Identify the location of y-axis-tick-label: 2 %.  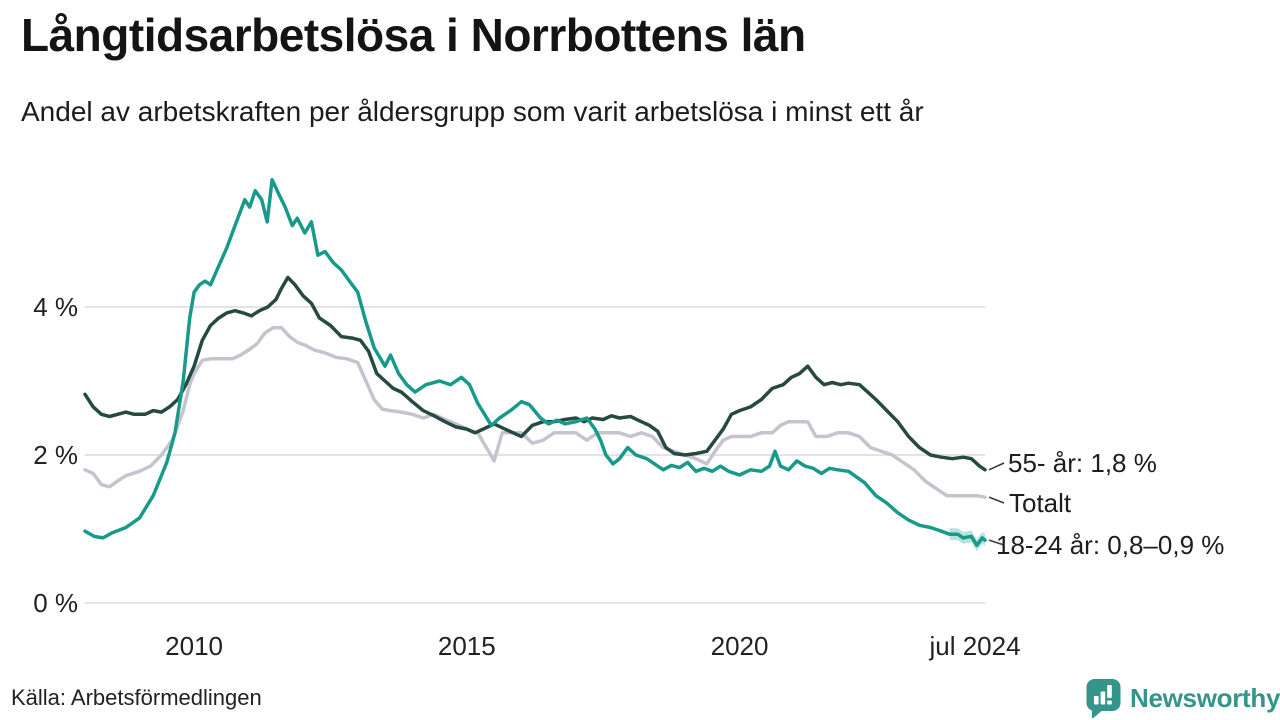
(55, 455).